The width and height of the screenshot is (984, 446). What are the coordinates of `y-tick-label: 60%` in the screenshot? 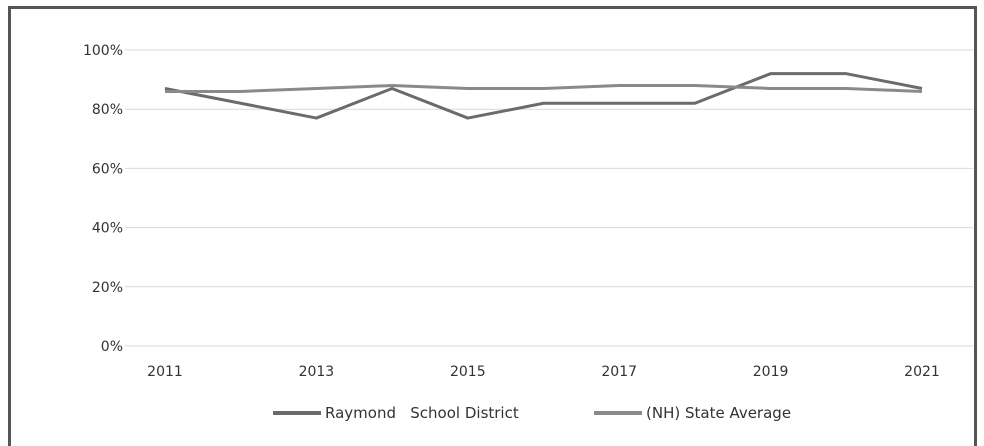 It's located at (107, 169).